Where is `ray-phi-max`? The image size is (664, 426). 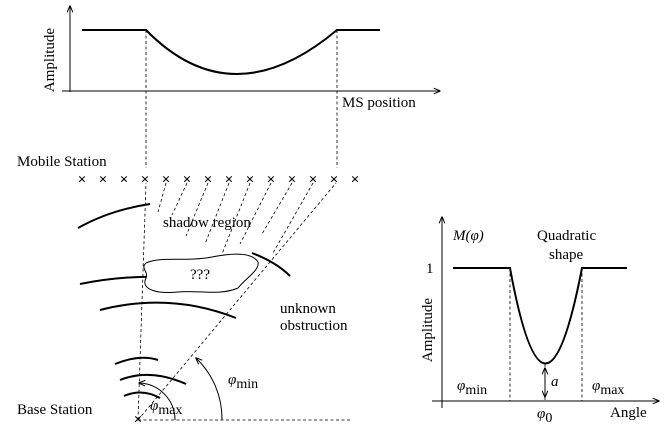
ray-phi-max is located at coordinates (142, 301).